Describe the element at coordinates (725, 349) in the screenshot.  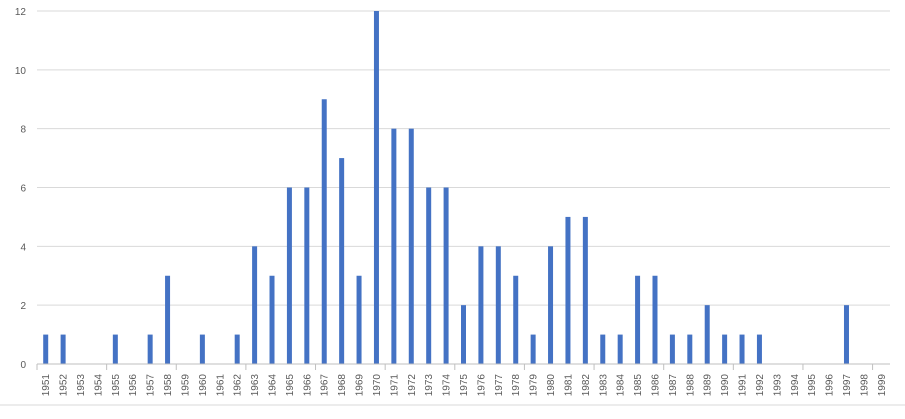
I see `bar-1990` at that location.